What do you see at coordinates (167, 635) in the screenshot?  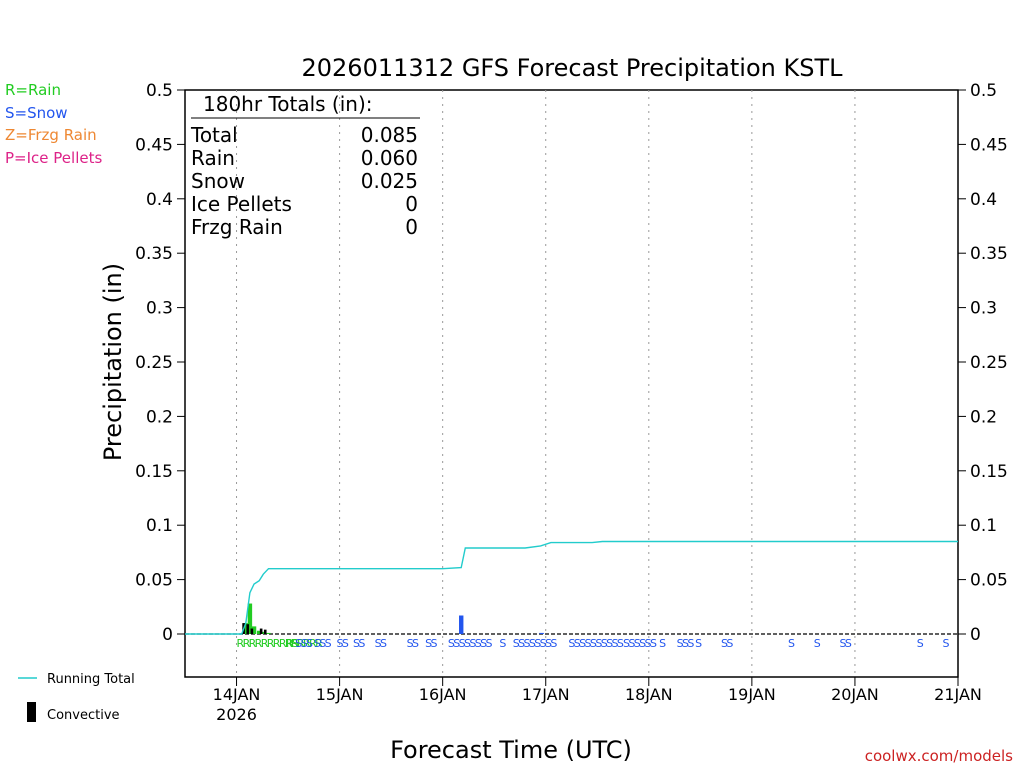 I see `y-tick-label-left: 0` at bounding box center [167, 635].